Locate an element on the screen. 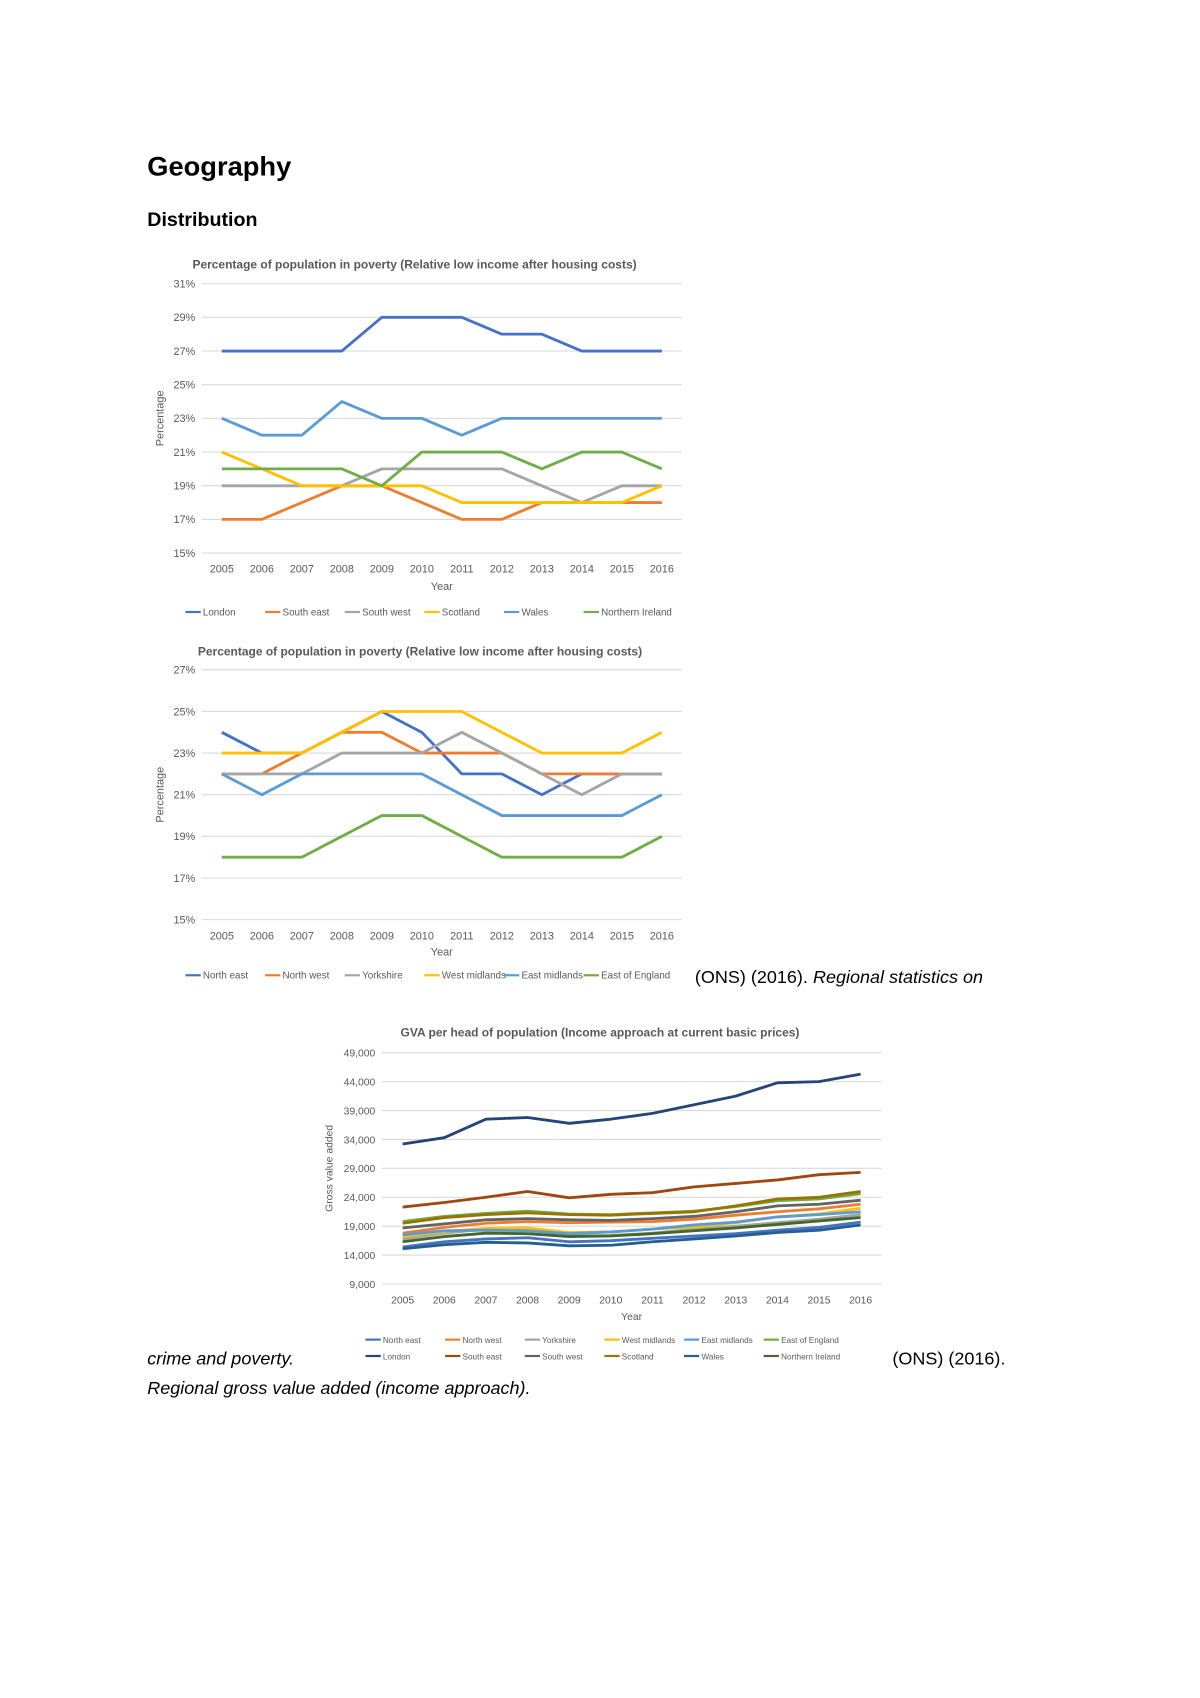  y-tick-label: 17% is located at coordinates (184, 520).